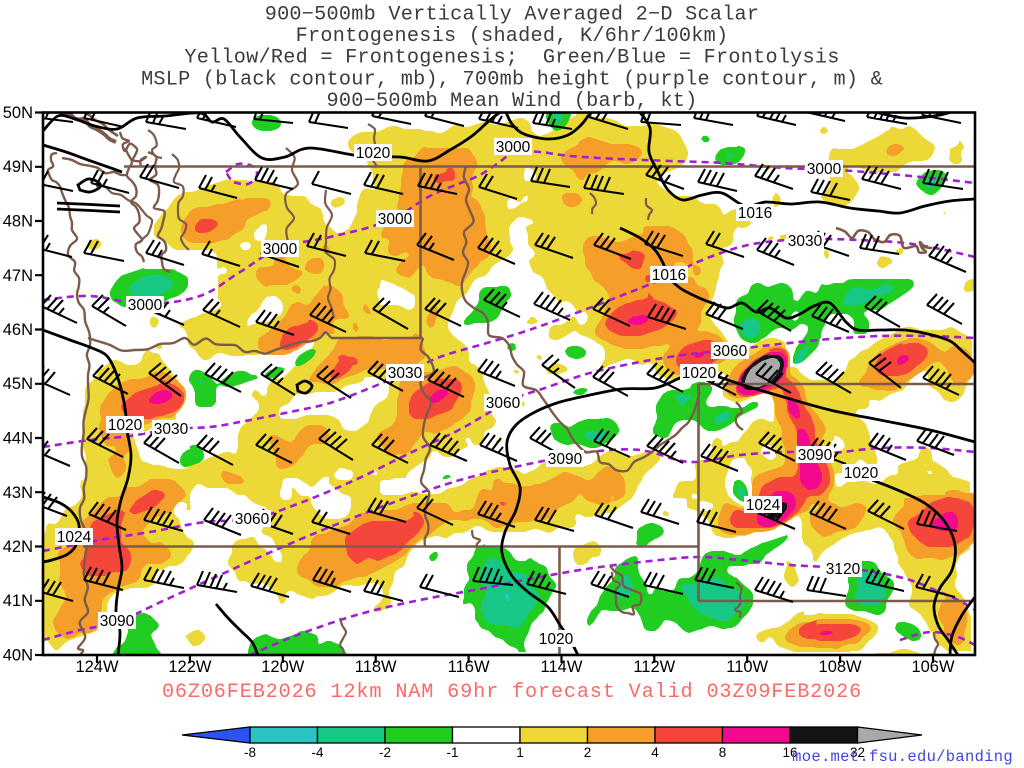 This screenshot has height=768, width=1024. I want to click on svg-text: 40N, so click(18, 656).